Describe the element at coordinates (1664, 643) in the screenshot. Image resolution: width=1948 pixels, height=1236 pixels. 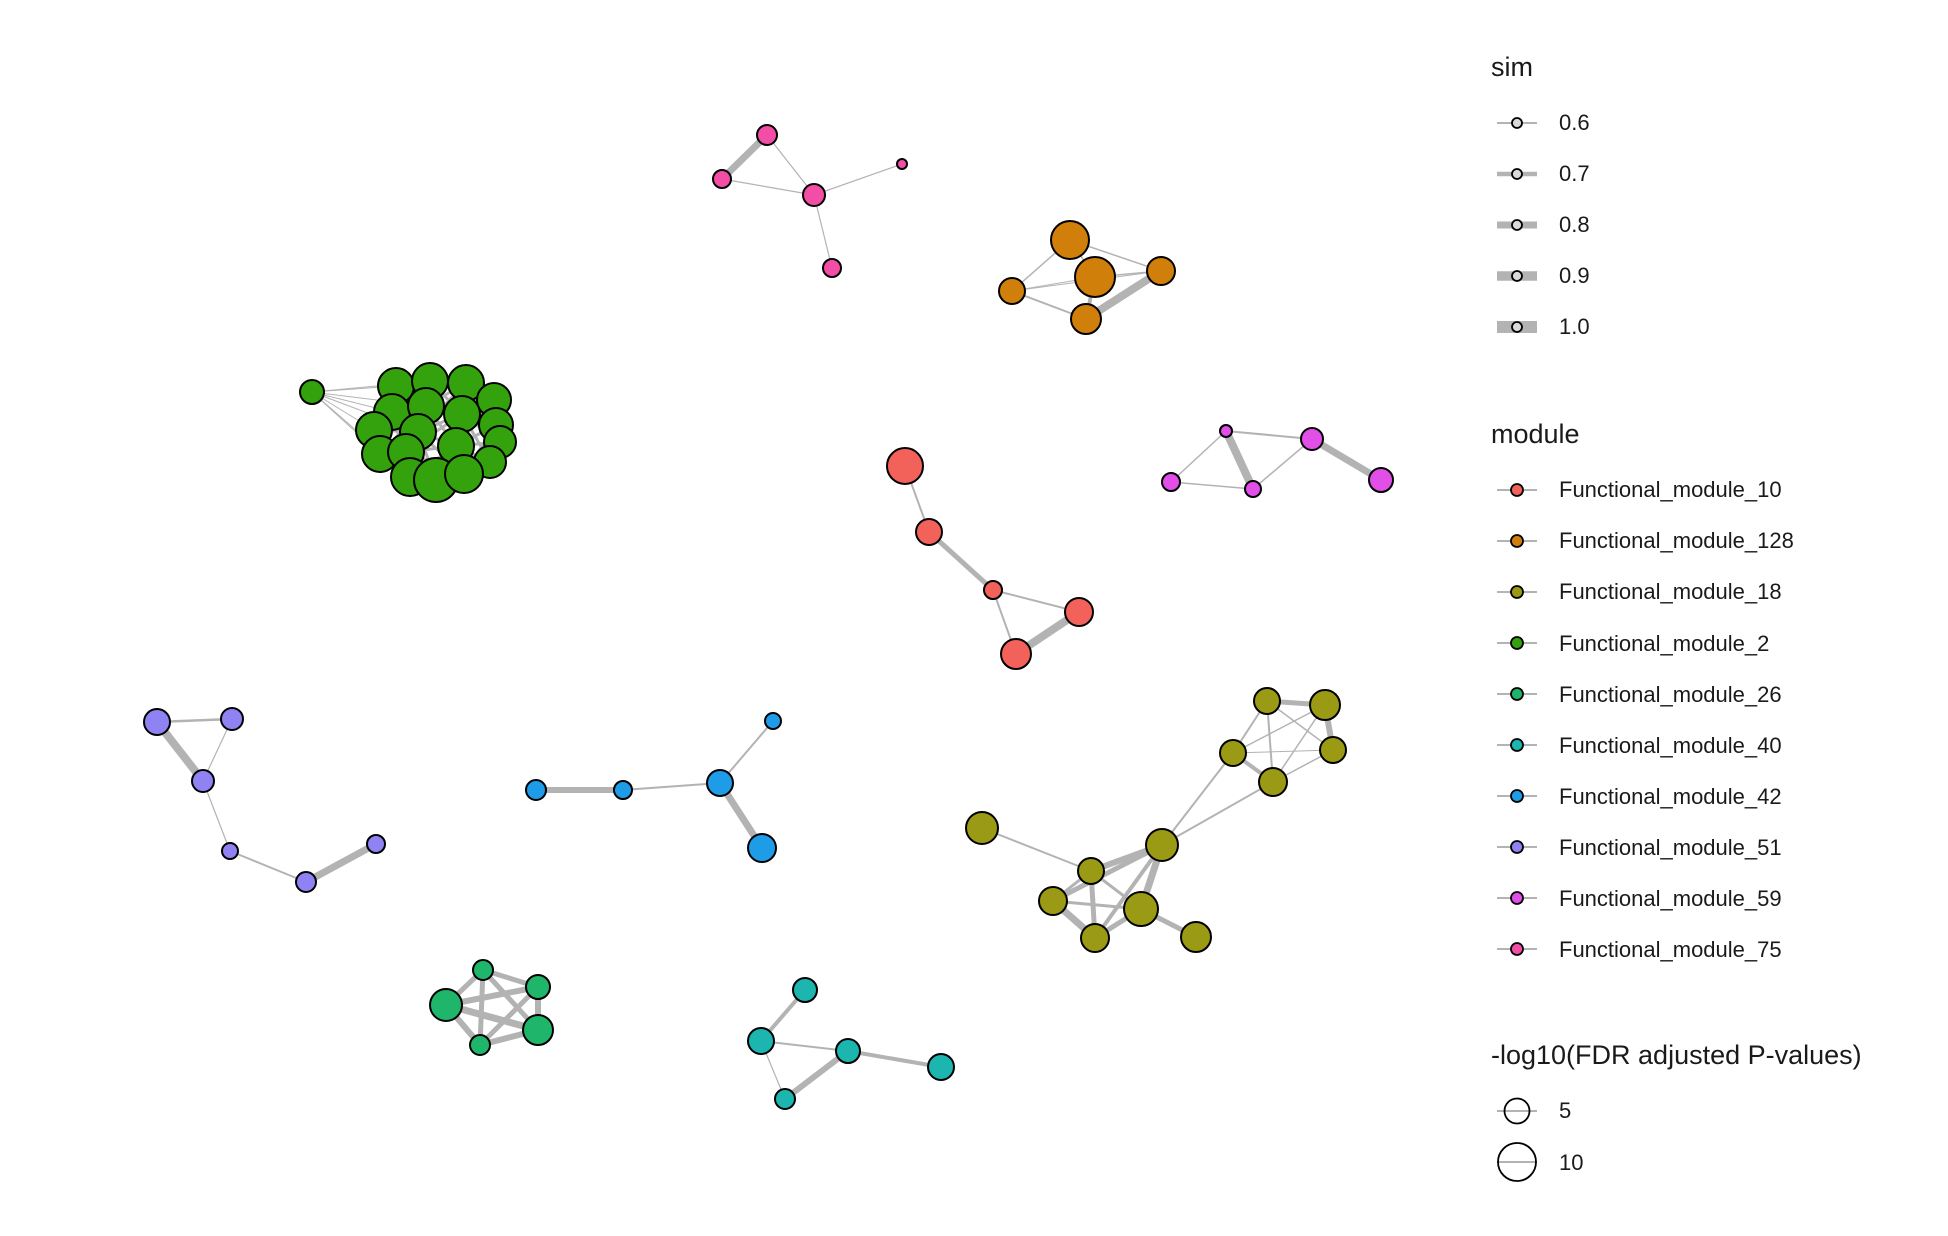
I see `legend-module-label: Functional_module_2` at that location.